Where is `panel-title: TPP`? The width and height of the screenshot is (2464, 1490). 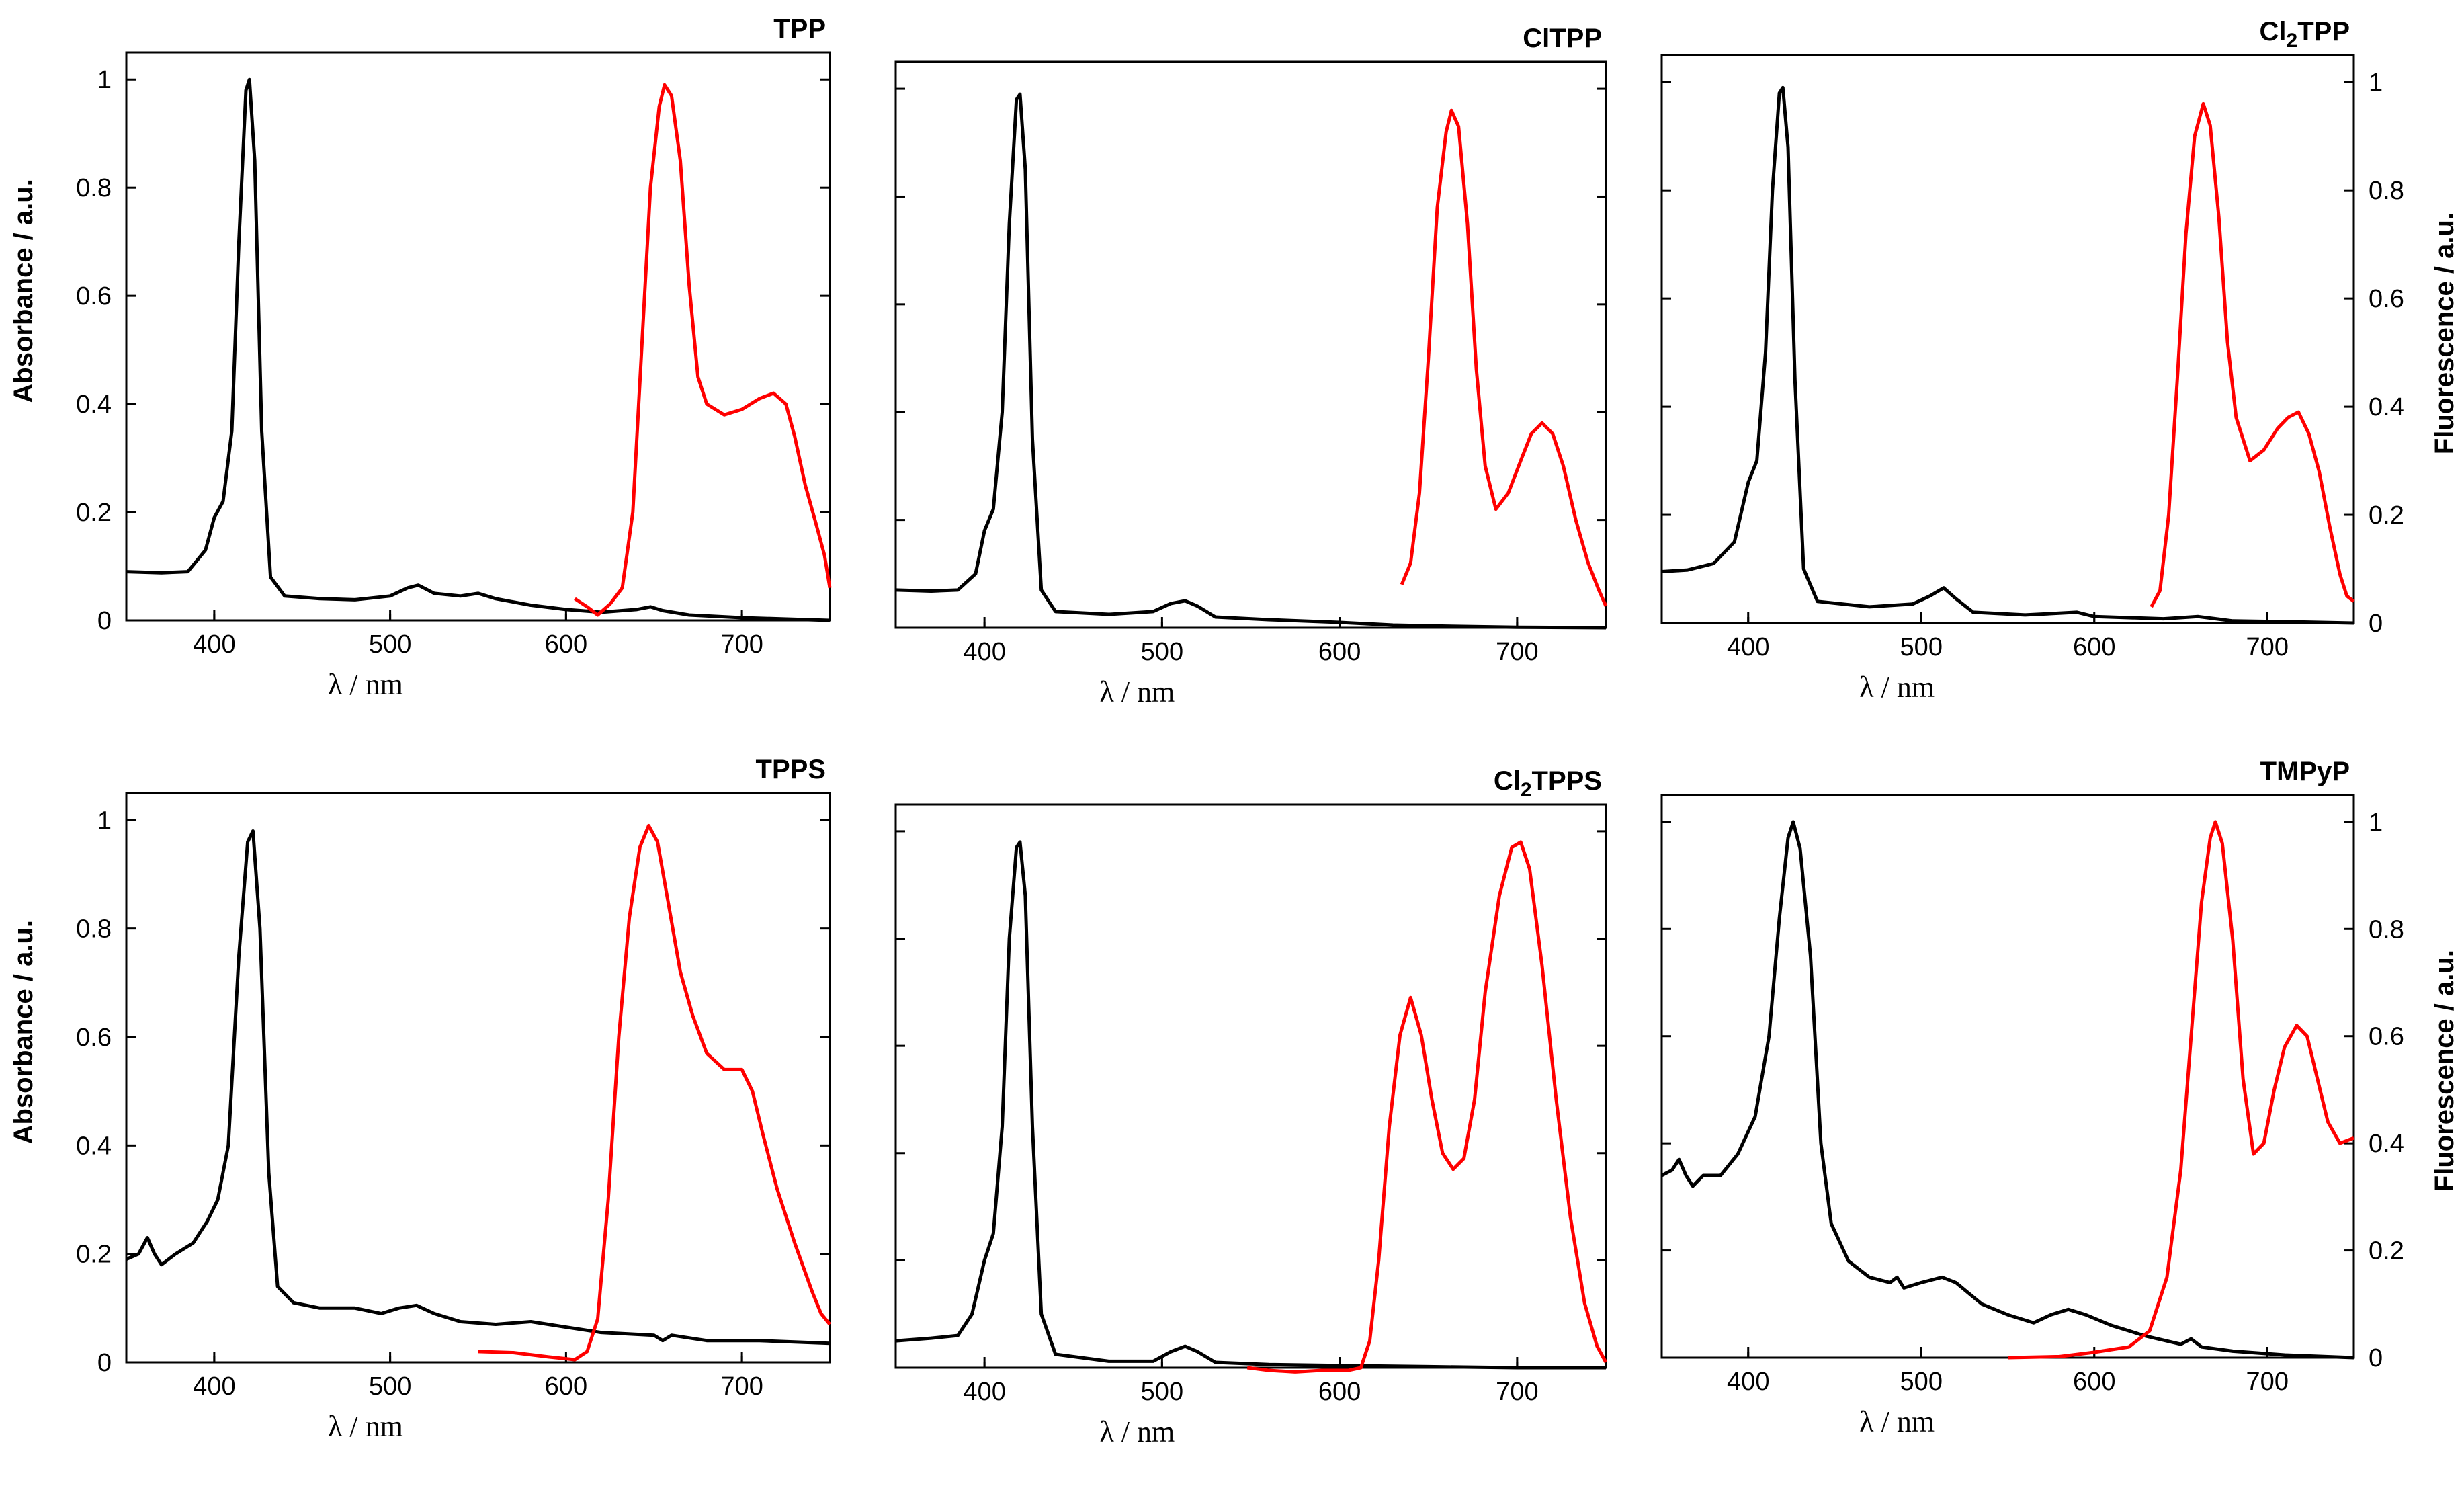 panel-title: TPP is located at coordinates (799, 29).